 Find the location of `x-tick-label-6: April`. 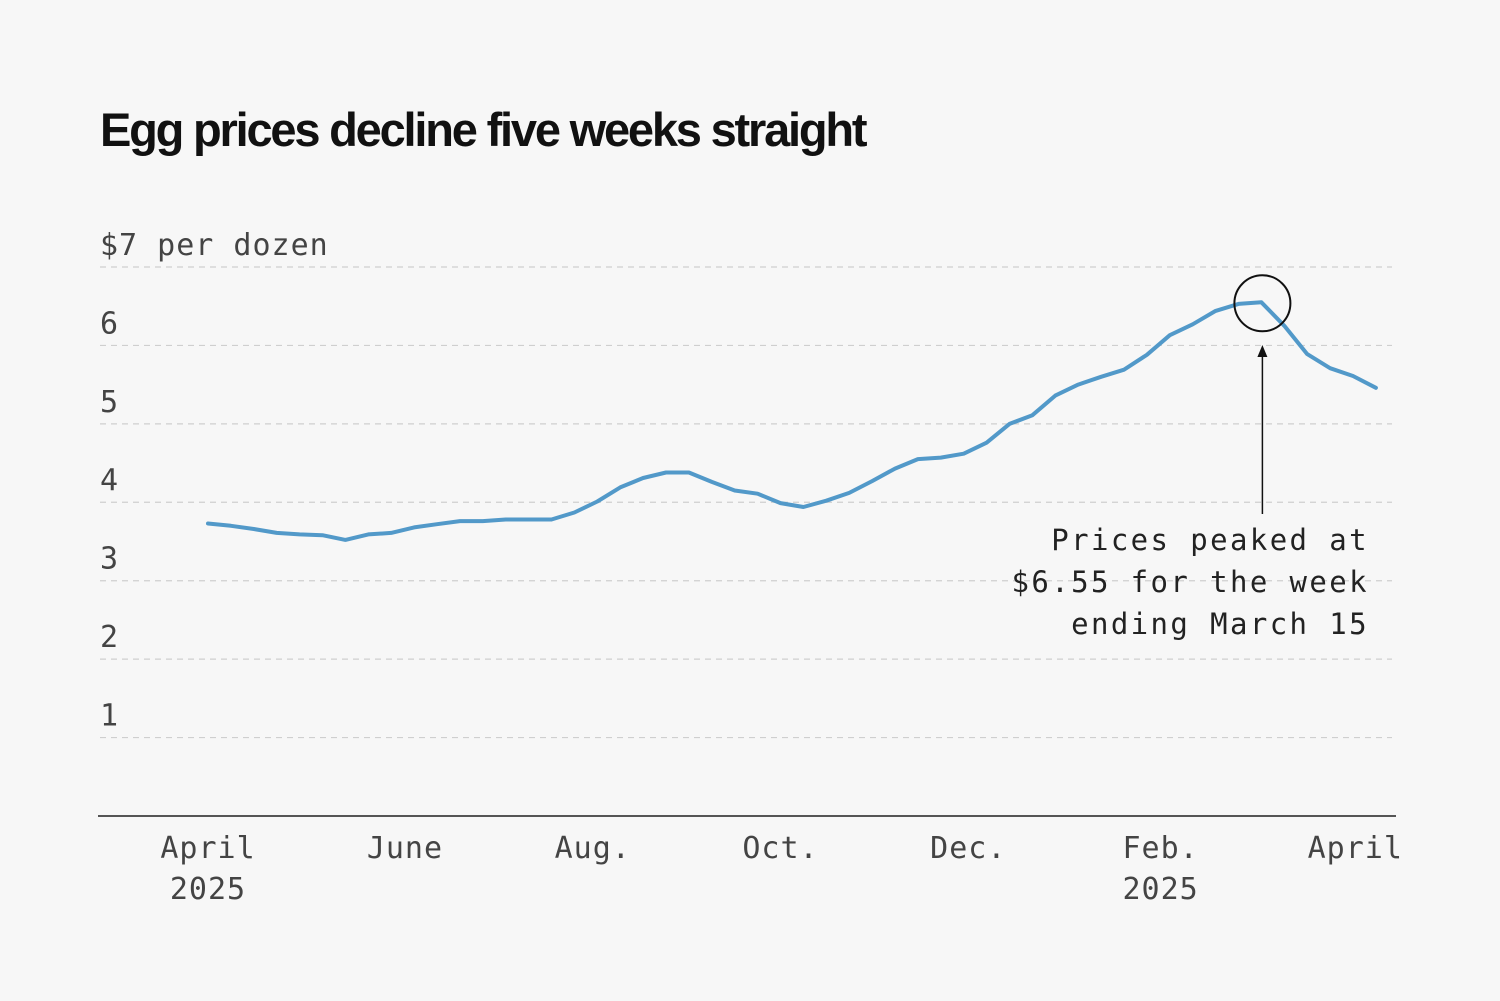

x-tick-label-6: April is located at coordinates (1355, 848).